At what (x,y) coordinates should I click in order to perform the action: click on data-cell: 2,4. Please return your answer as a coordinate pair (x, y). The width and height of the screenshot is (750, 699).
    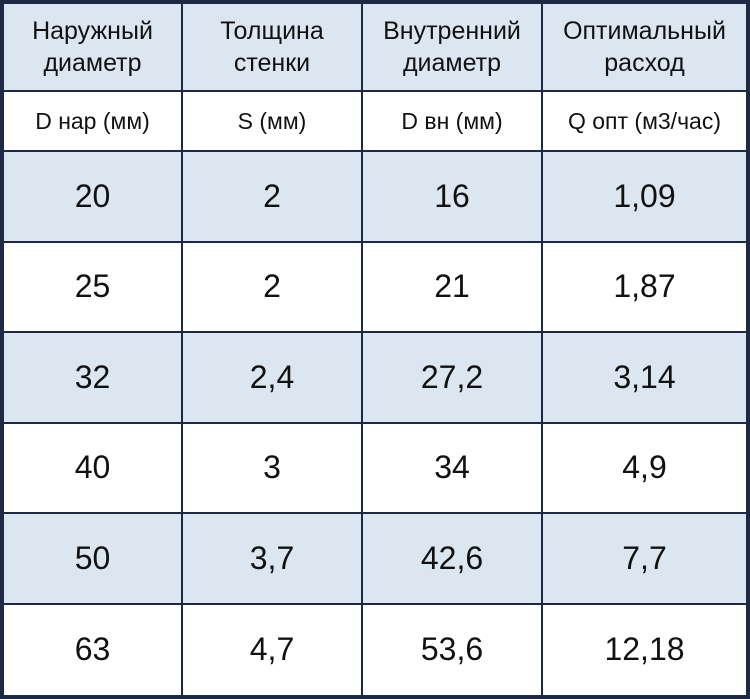
    Looking at the image, I should click on (273, 378).